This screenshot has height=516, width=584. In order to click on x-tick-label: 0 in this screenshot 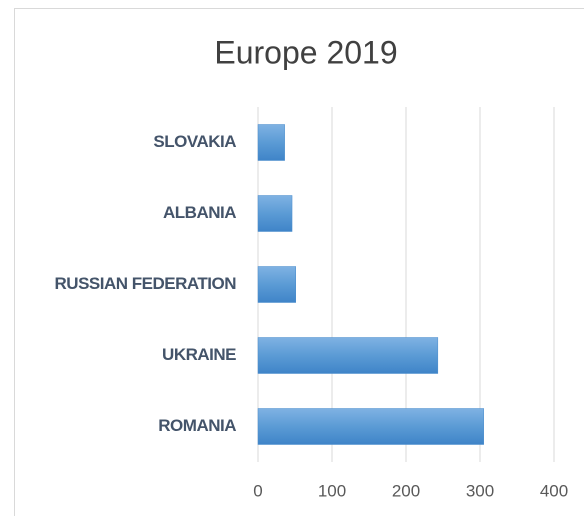, I will do `click(257, 490)`.